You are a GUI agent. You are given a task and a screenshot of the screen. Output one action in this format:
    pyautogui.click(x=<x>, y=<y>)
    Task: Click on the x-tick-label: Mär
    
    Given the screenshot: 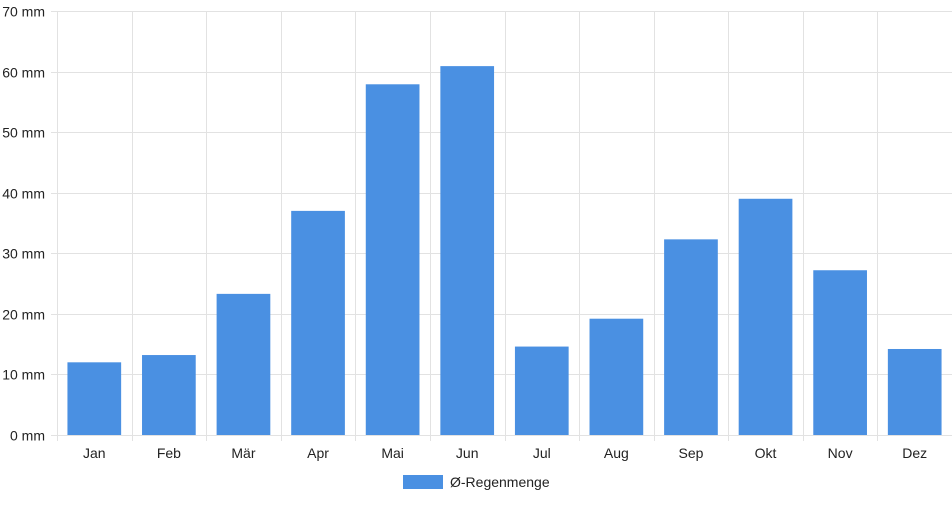 What is the action you would take?
    pyautogui.click(x=243, y=453)
    